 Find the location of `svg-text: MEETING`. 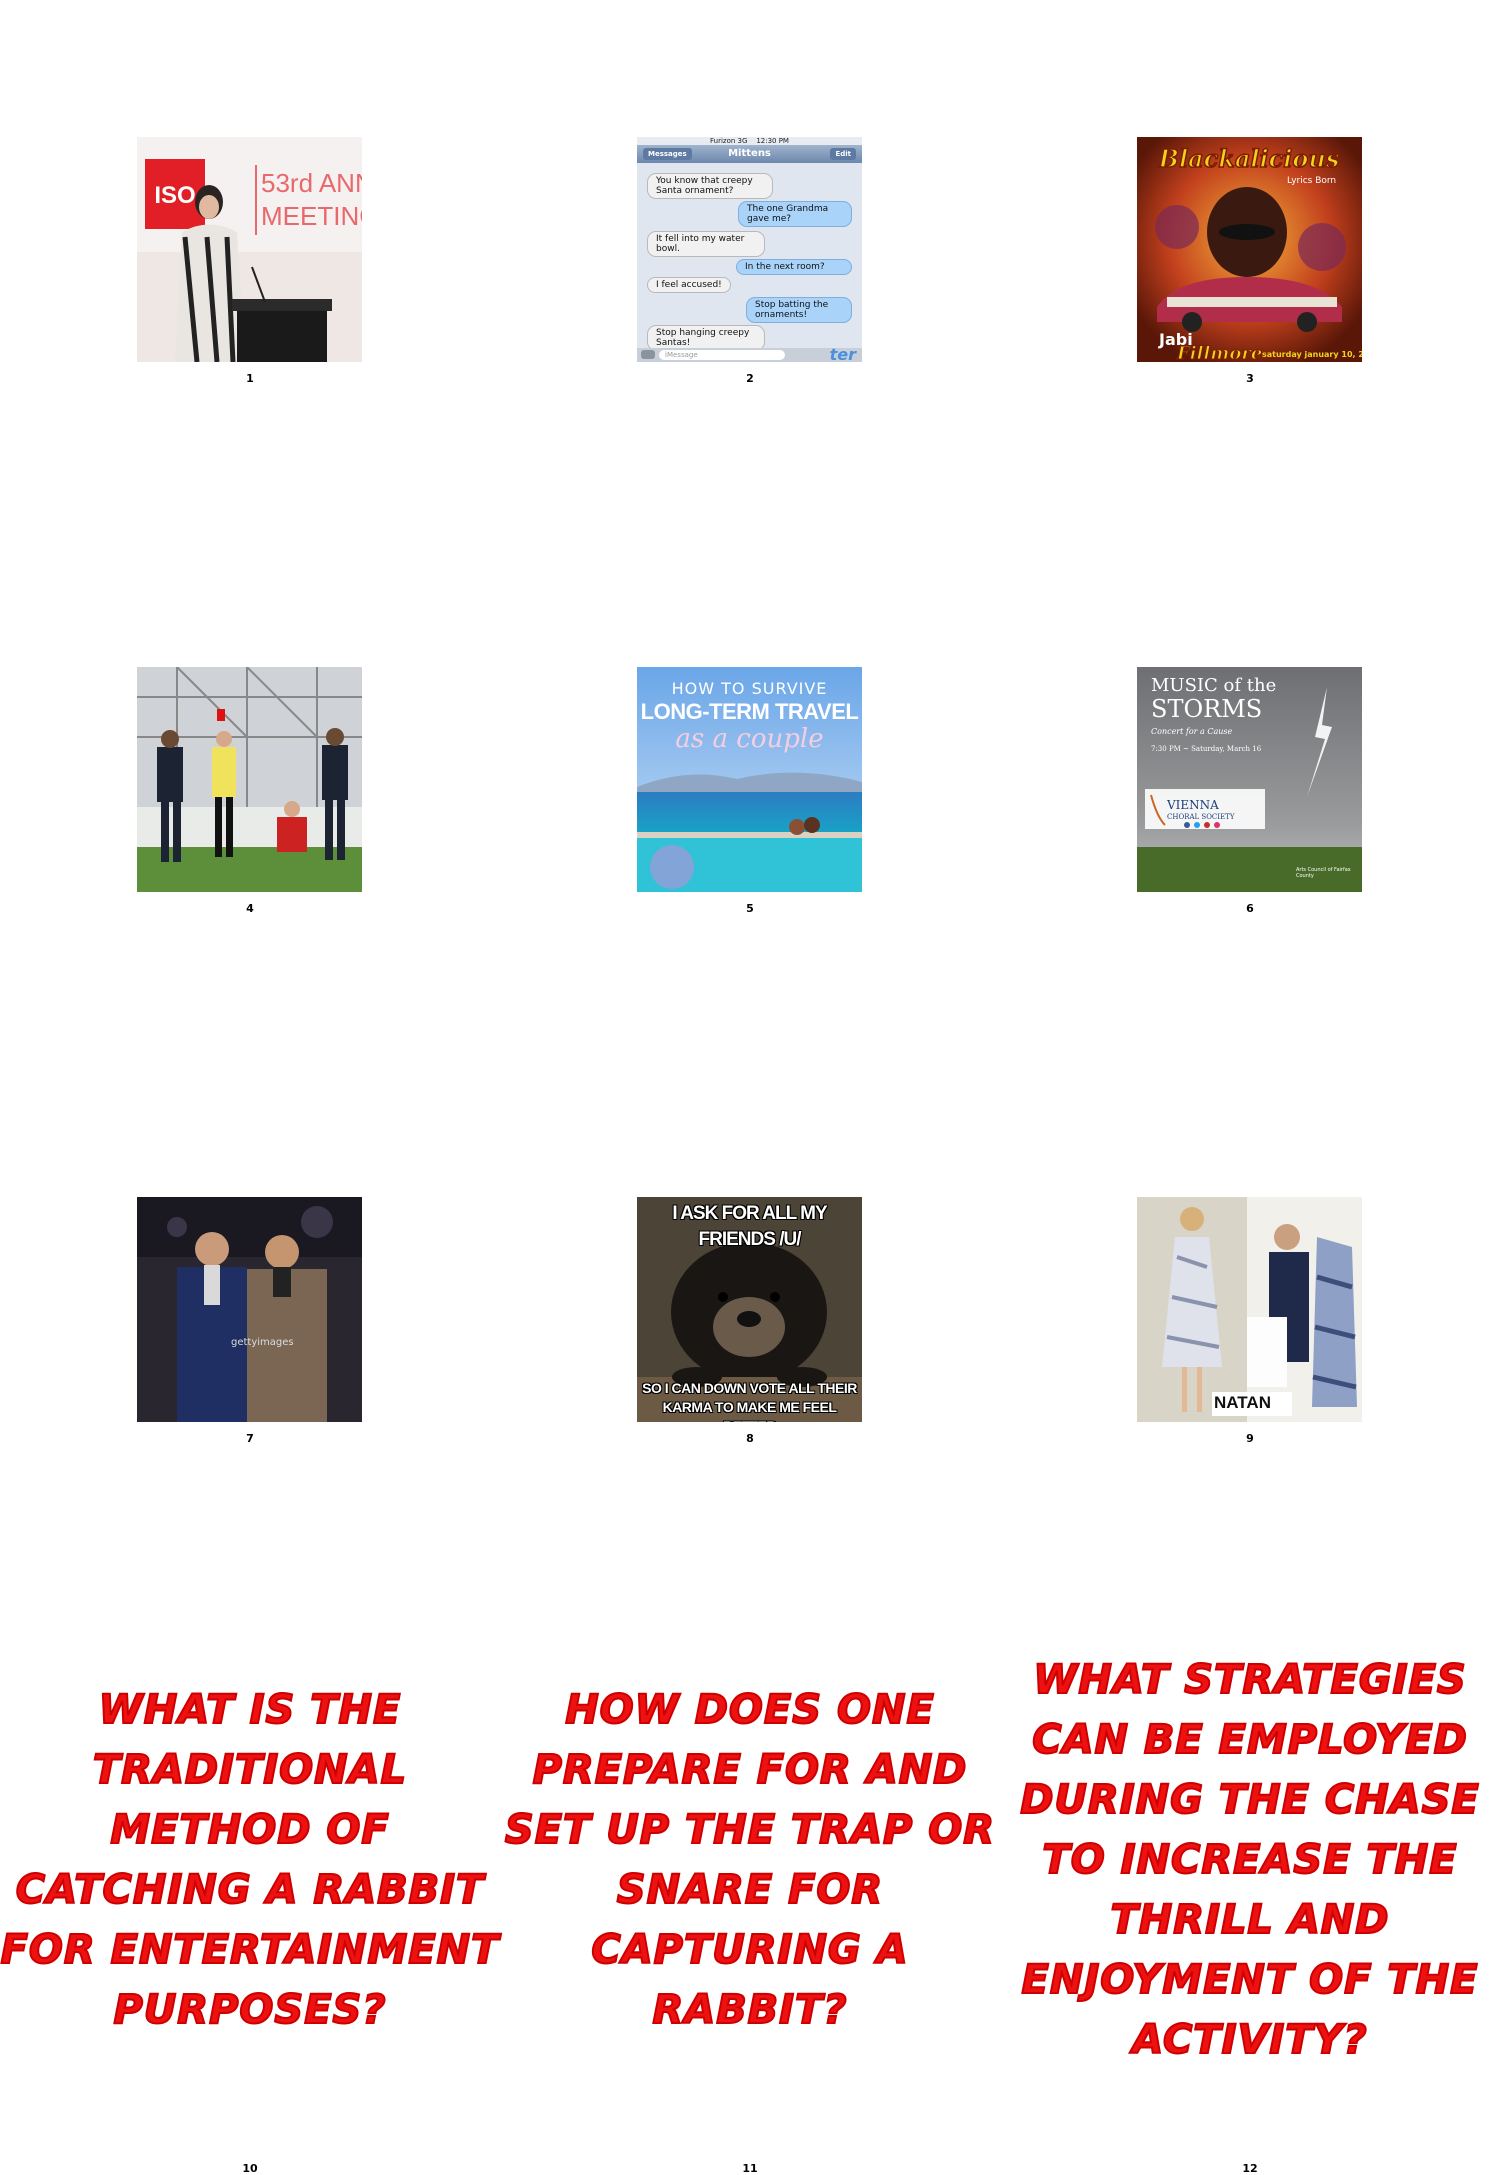

svg-text: MEETING is located at coordinates (311, 216).